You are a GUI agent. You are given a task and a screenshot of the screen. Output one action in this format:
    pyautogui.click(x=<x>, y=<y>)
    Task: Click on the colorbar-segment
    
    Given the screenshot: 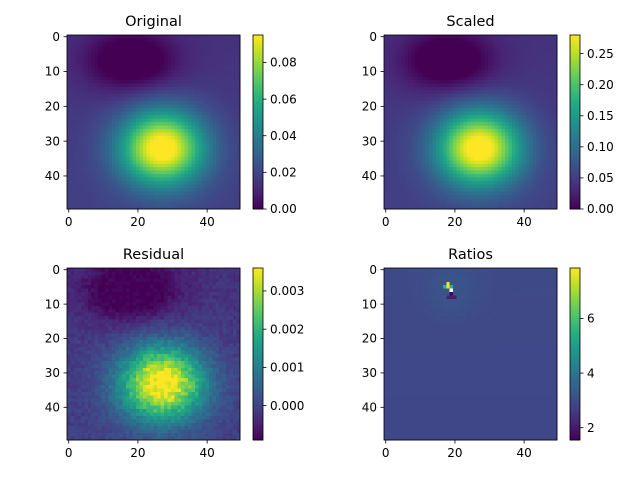 What is the action you would take?
    pyautogui.click(x=258, y=119)
    